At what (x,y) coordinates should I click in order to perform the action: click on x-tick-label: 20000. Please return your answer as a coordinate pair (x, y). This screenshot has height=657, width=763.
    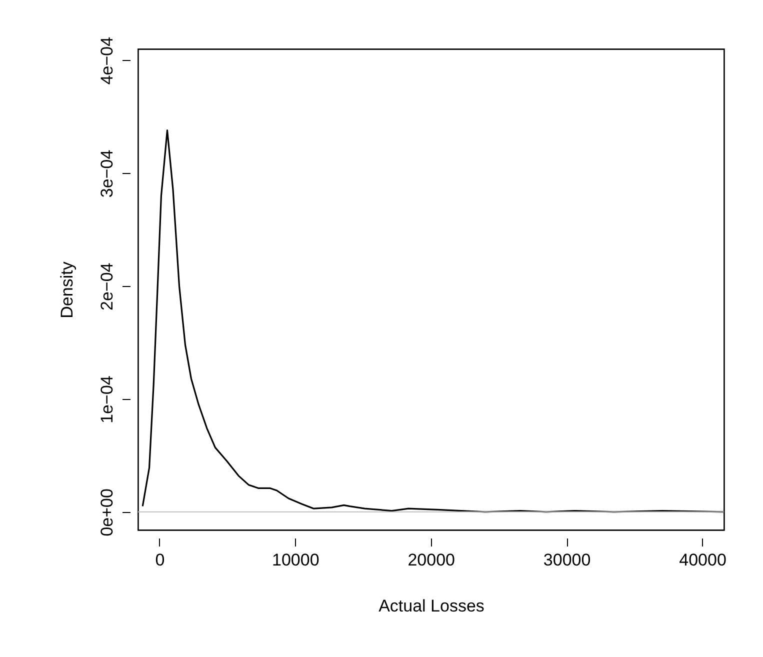
    Looking at the image, I should click on (432, 560).